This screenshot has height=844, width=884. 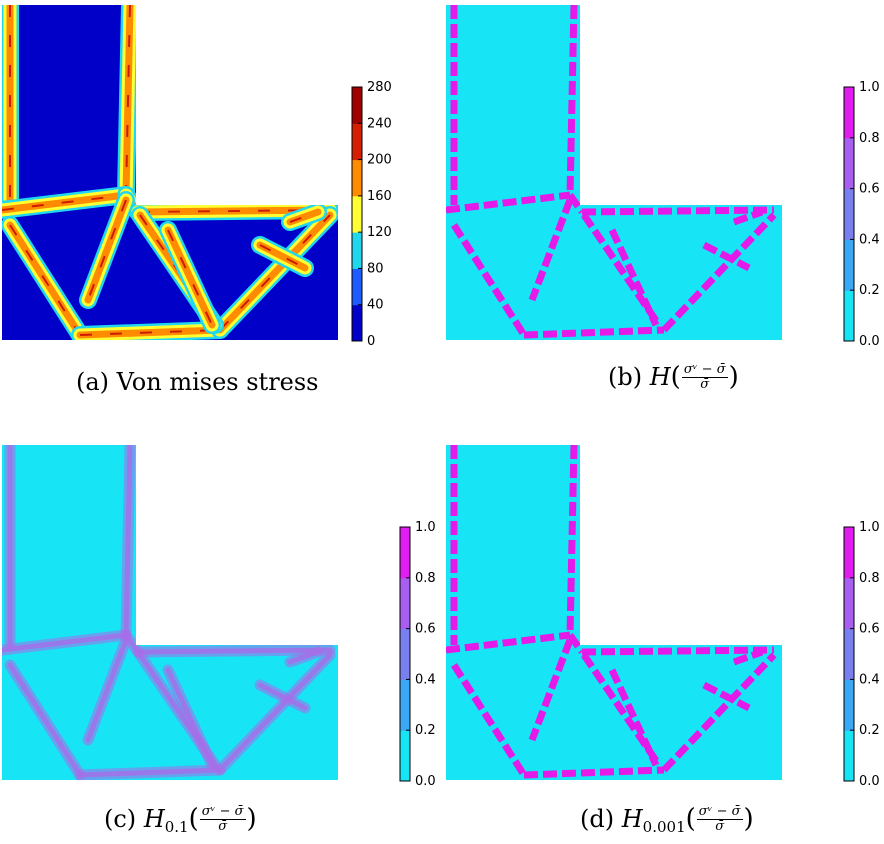 What do you see at coordinates (379, 87) in the screenshot?
I see `colorbar-tick-label: 280` at bounding box center [379, 87].